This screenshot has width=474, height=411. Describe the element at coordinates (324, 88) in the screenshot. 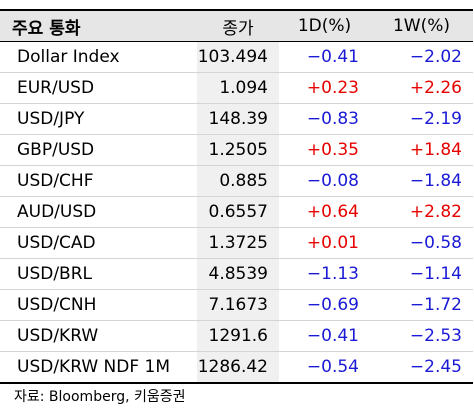

I see `change-1d-cell: +0.23` at that location.